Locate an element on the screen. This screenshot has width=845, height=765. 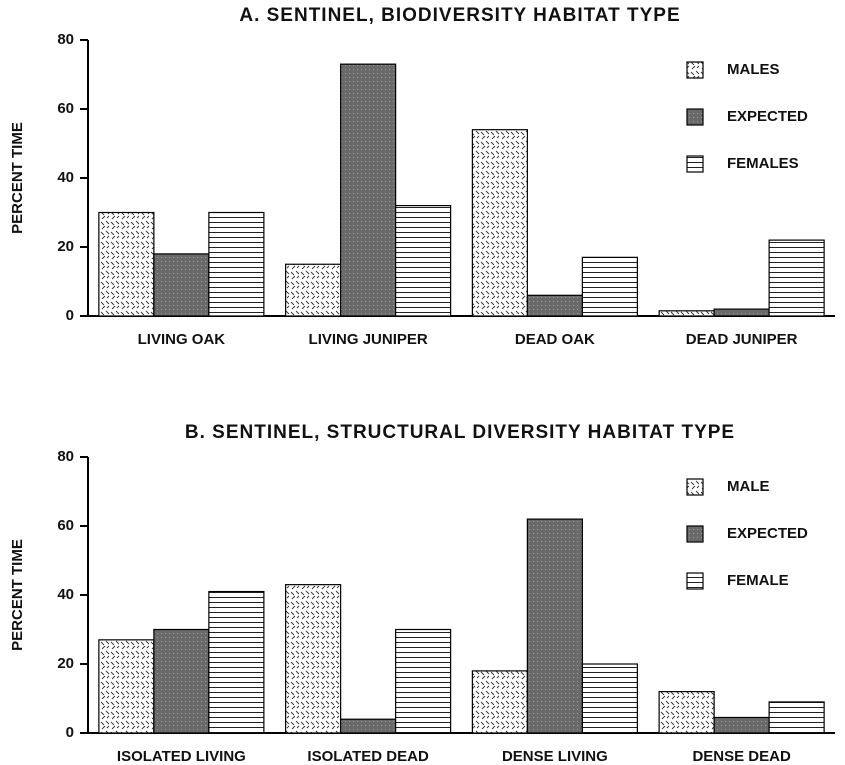
chart-title: A. SENTINEL, BIODIVERSITY HABITAT TYPE is located at coordinates (459, 15).